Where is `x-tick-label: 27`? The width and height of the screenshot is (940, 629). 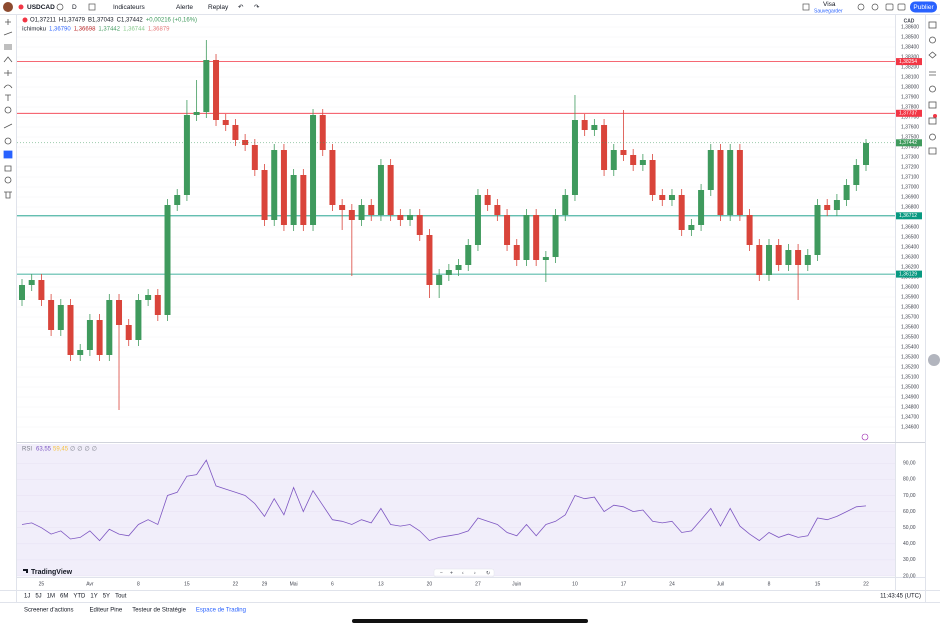
x-tick-label: 27 is located at coordinates (478, 584).